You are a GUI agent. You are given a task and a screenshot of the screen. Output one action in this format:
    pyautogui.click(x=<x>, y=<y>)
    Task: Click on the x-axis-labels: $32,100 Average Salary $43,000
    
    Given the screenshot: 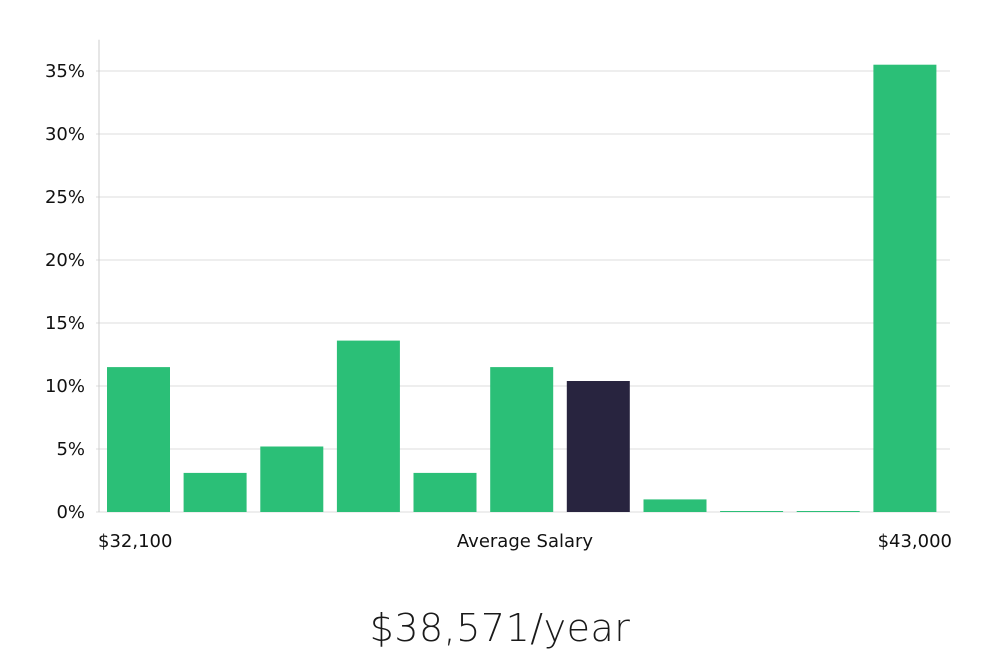 What is the action you would take?
    pyautogui.click(x=525, y=541)
    